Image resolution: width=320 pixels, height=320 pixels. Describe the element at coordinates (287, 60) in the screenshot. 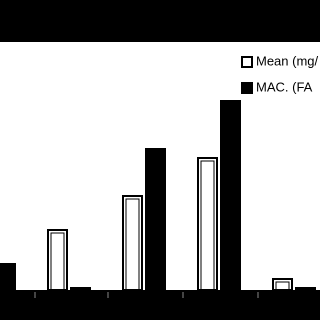

I see `legend-label: Mean (mg/` at that location.